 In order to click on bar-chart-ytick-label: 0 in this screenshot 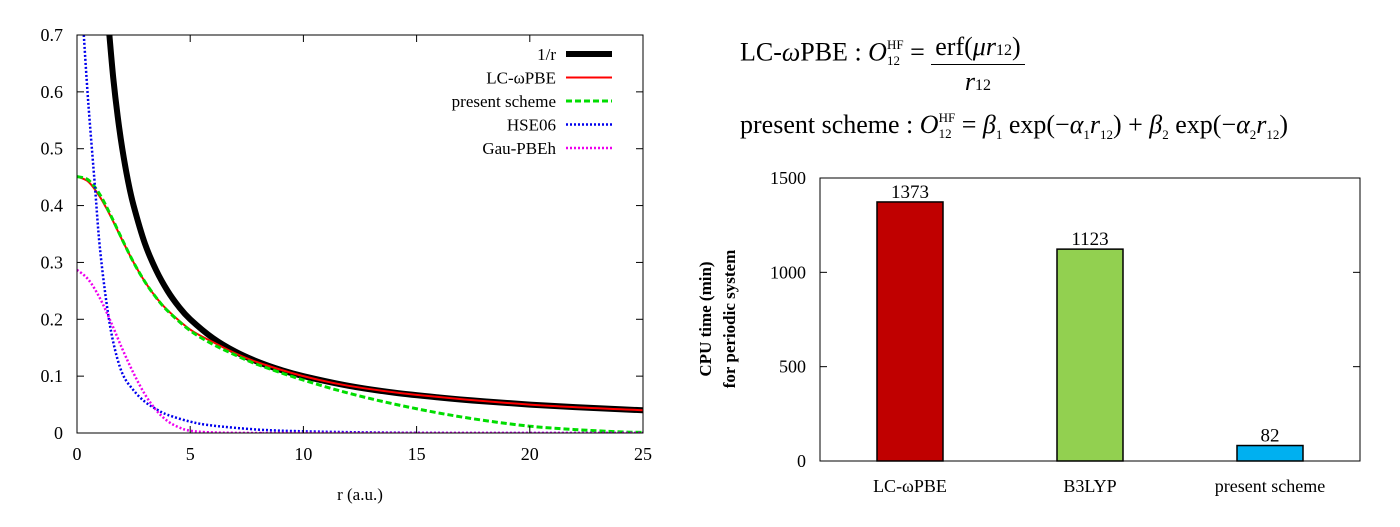, I will do `click(801, 461)`.